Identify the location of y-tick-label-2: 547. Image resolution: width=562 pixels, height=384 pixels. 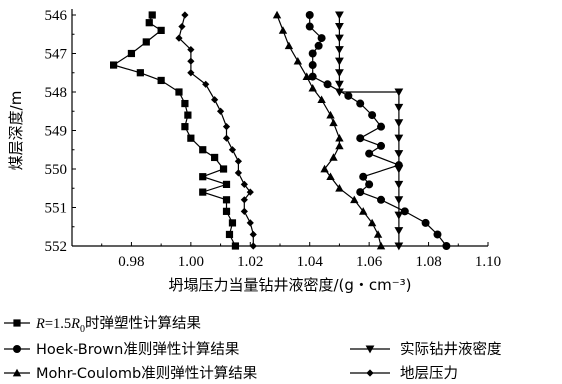
(56, 55).